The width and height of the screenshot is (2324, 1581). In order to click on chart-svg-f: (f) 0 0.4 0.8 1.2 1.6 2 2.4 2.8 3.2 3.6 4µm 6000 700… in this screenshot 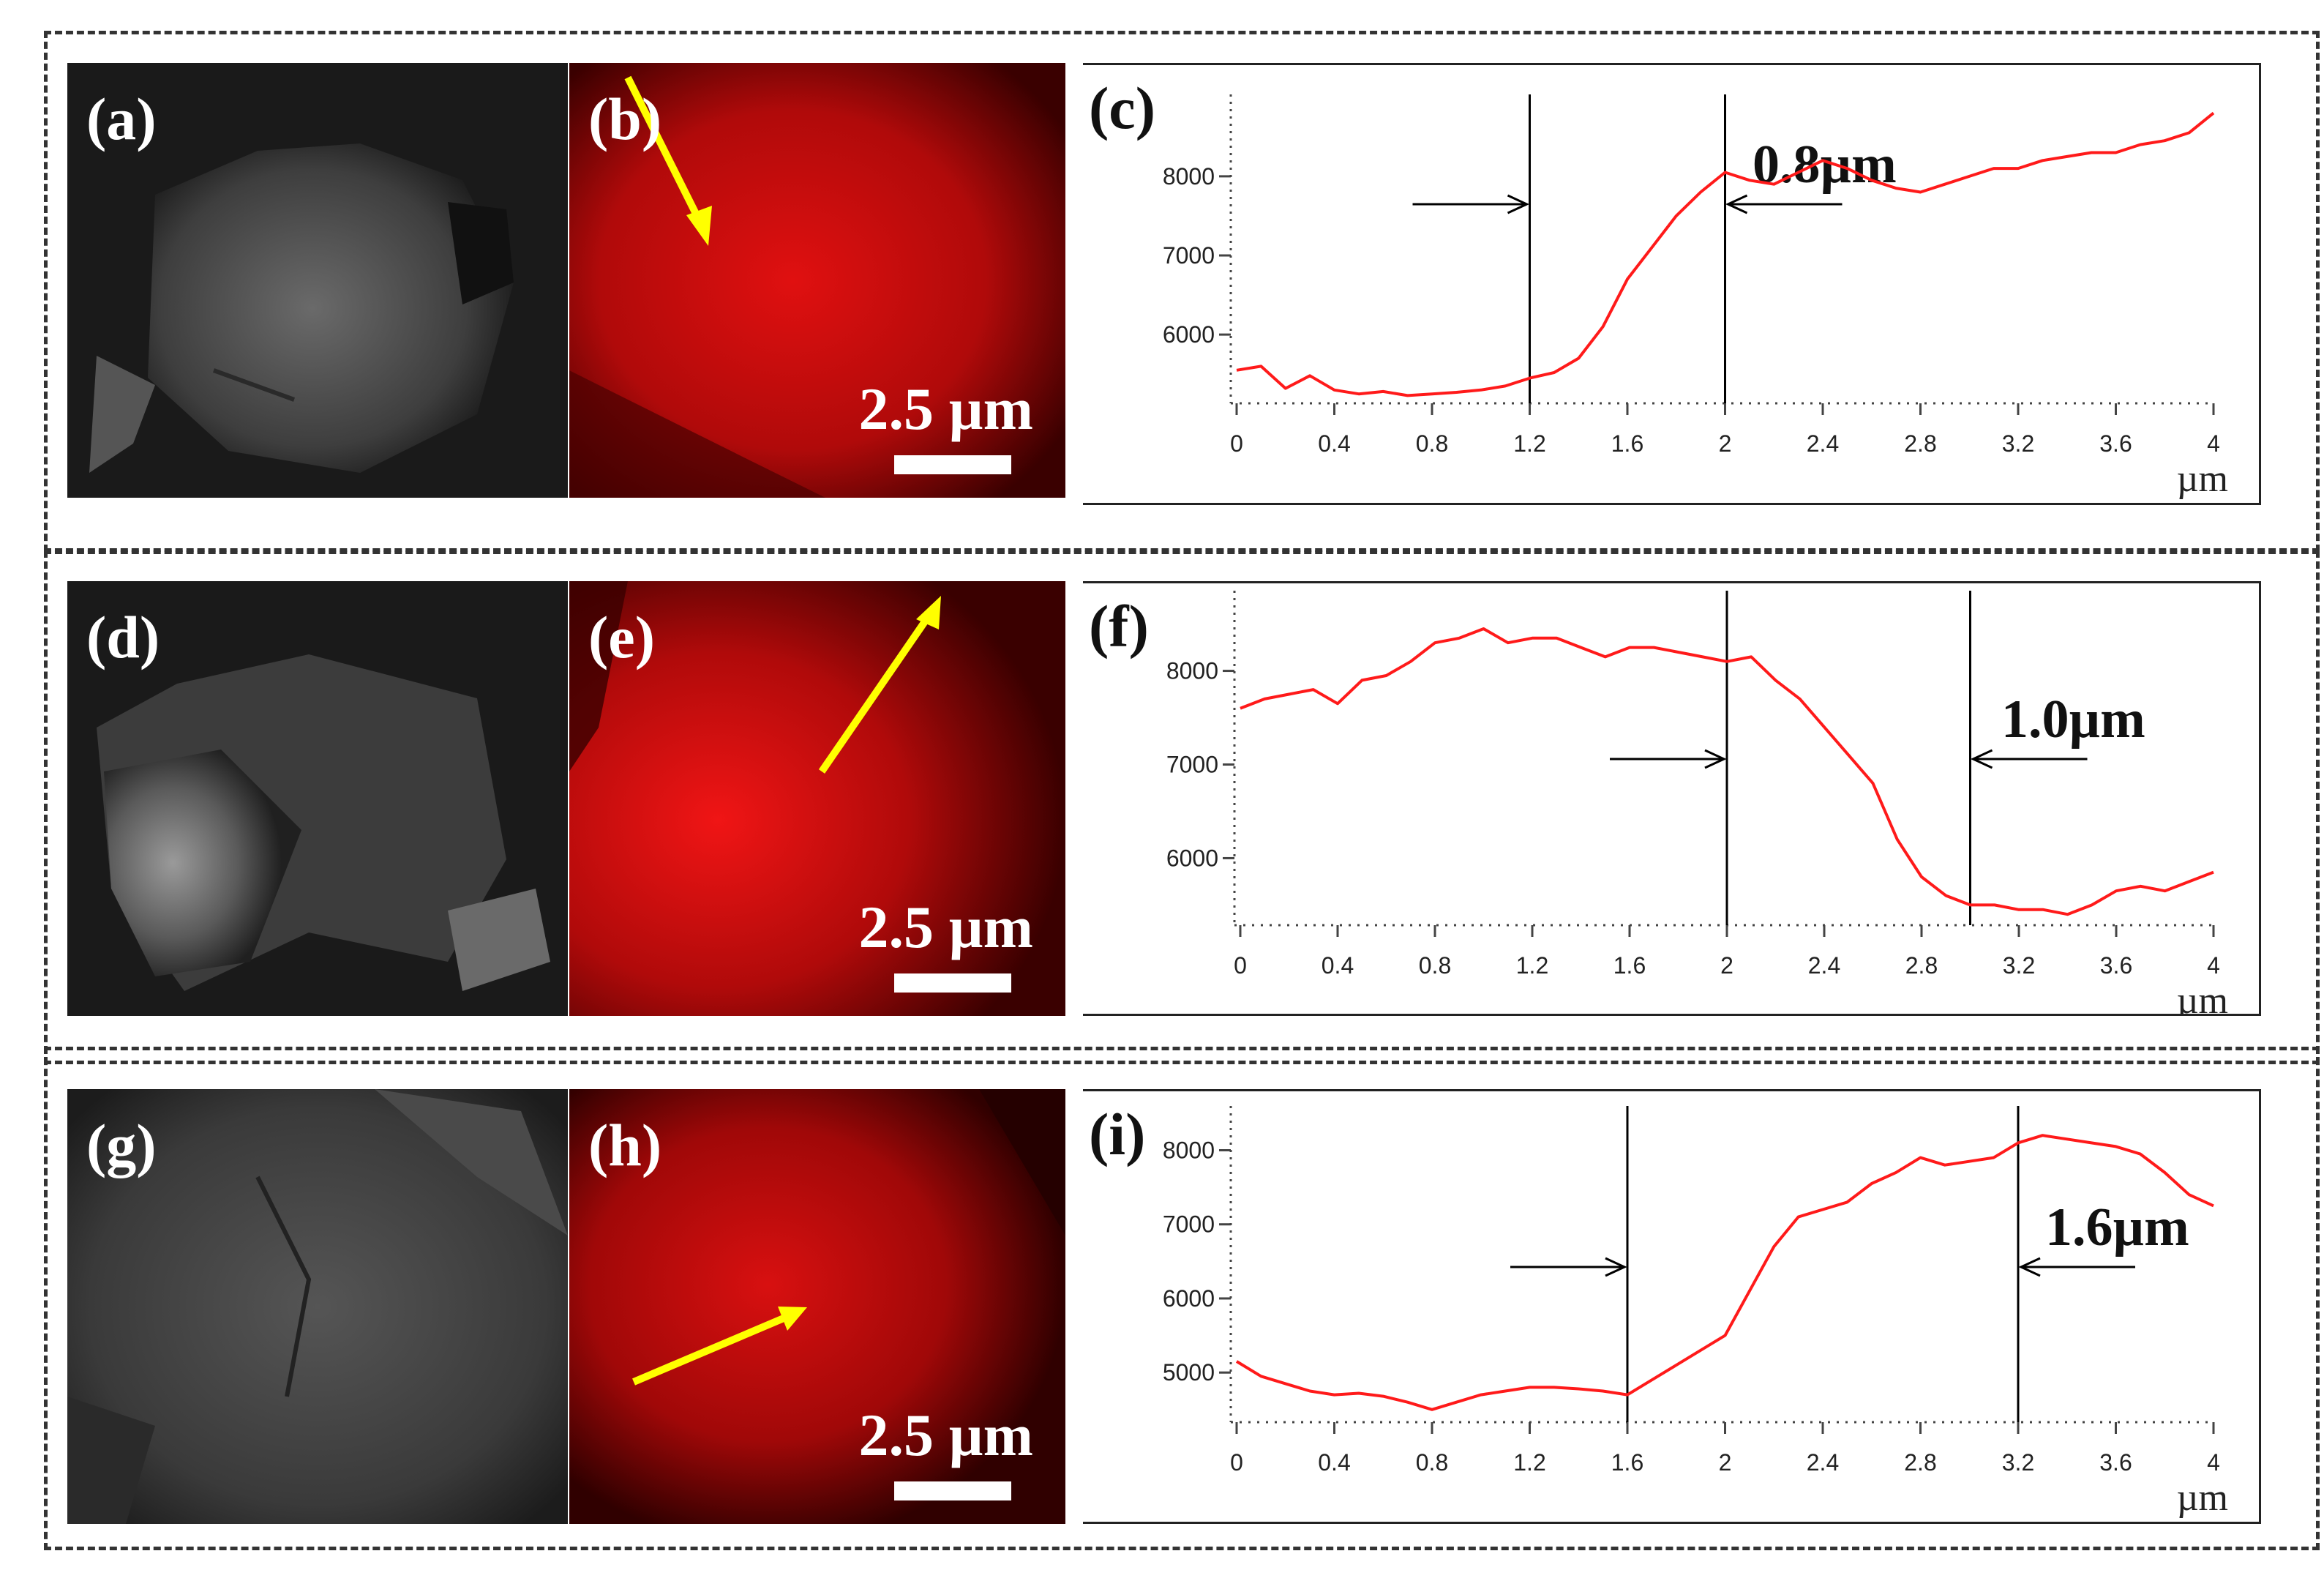, I will do `click(1658, 803)`.